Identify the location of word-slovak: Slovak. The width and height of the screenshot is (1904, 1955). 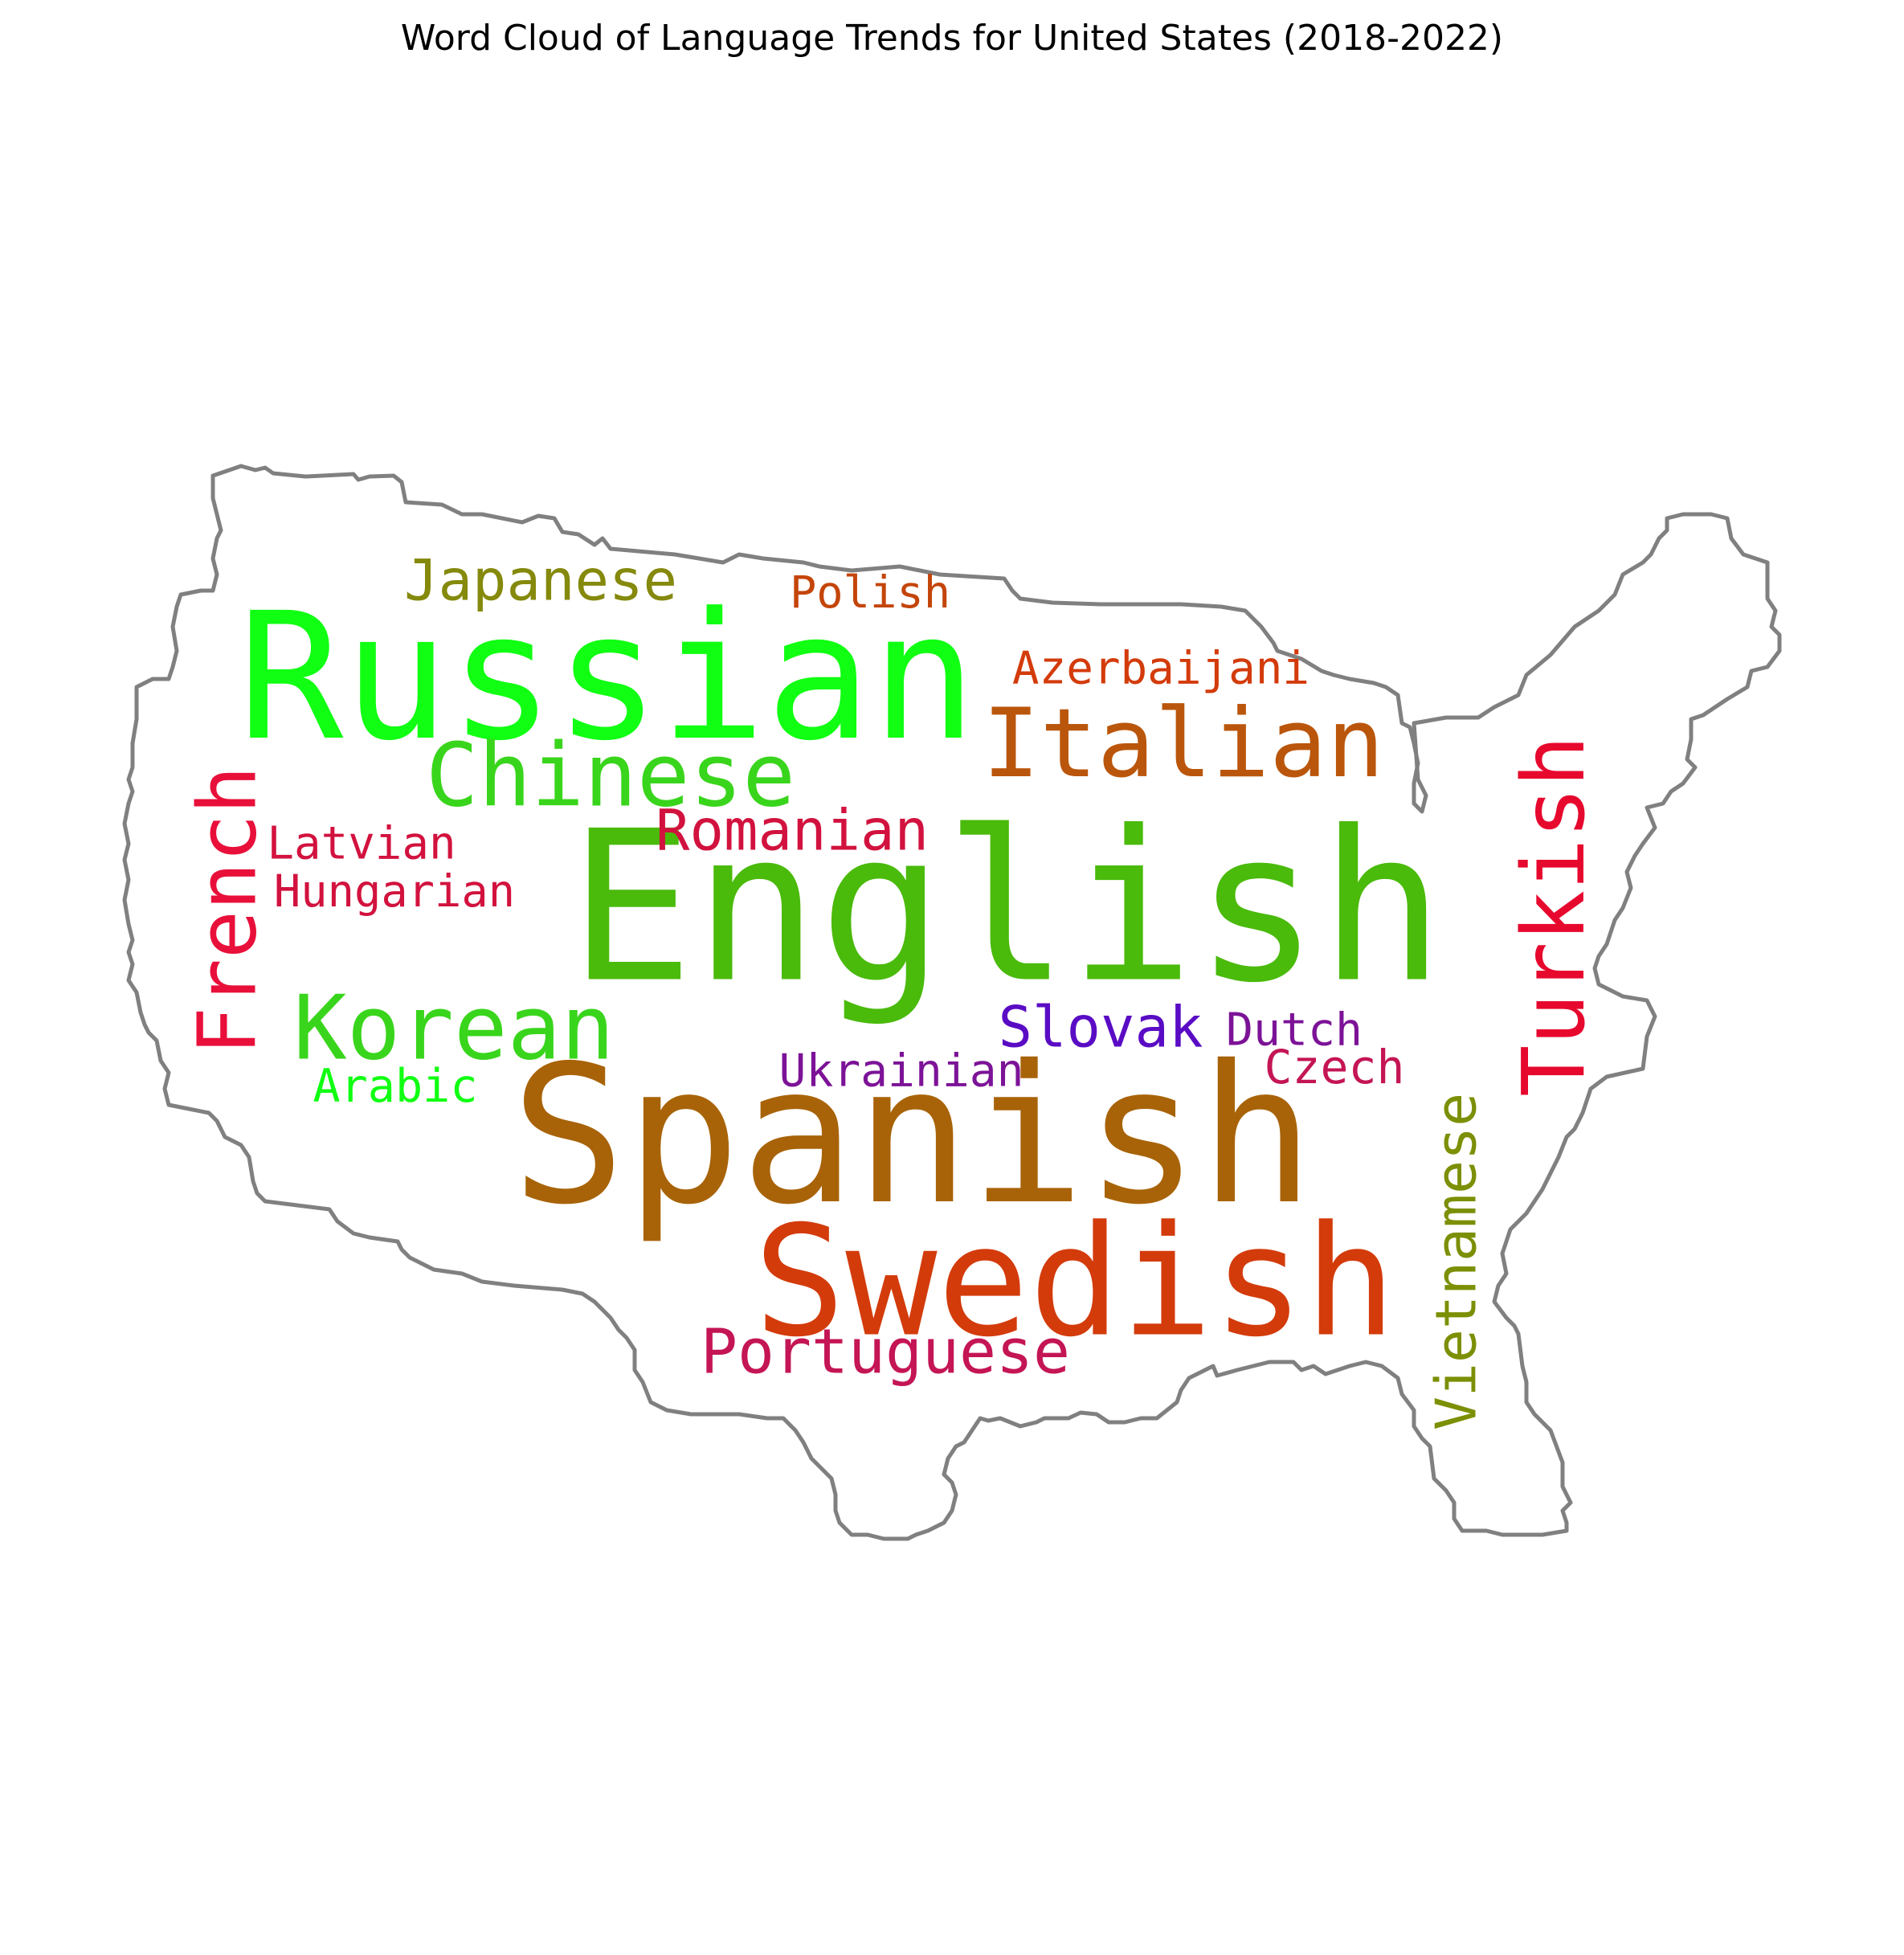
(1100, 1027).